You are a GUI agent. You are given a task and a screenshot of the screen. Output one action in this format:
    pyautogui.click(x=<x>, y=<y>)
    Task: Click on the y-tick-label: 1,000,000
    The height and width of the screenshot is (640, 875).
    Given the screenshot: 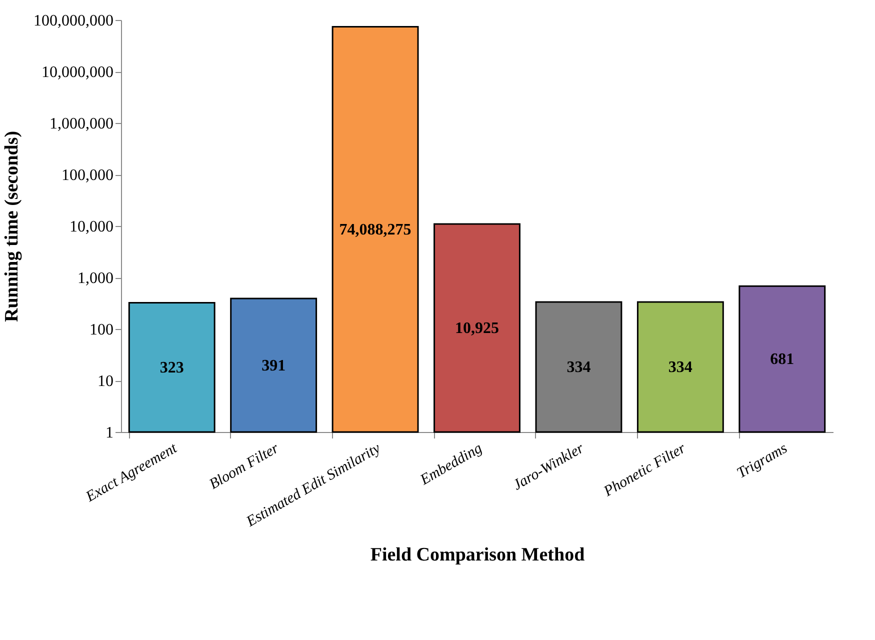 What is the action you would take?
    pyautogui.click(x=82, y=124)
    